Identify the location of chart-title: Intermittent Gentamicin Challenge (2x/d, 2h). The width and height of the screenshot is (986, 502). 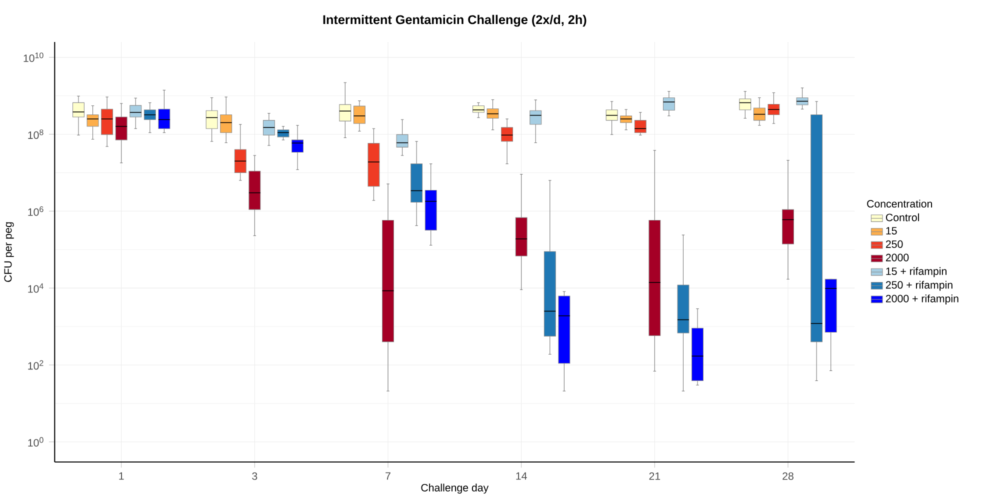
(454, 20).